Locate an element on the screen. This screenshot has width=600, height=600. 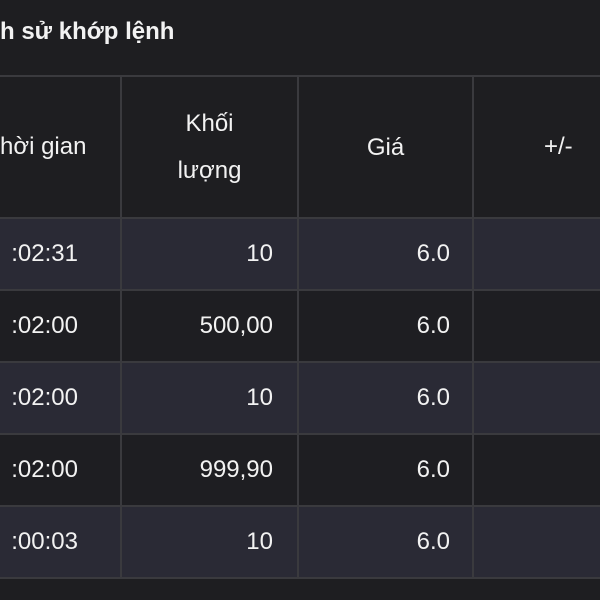
table-row: :02:00 500,00 6.0 is located at coordinates (300, 325).